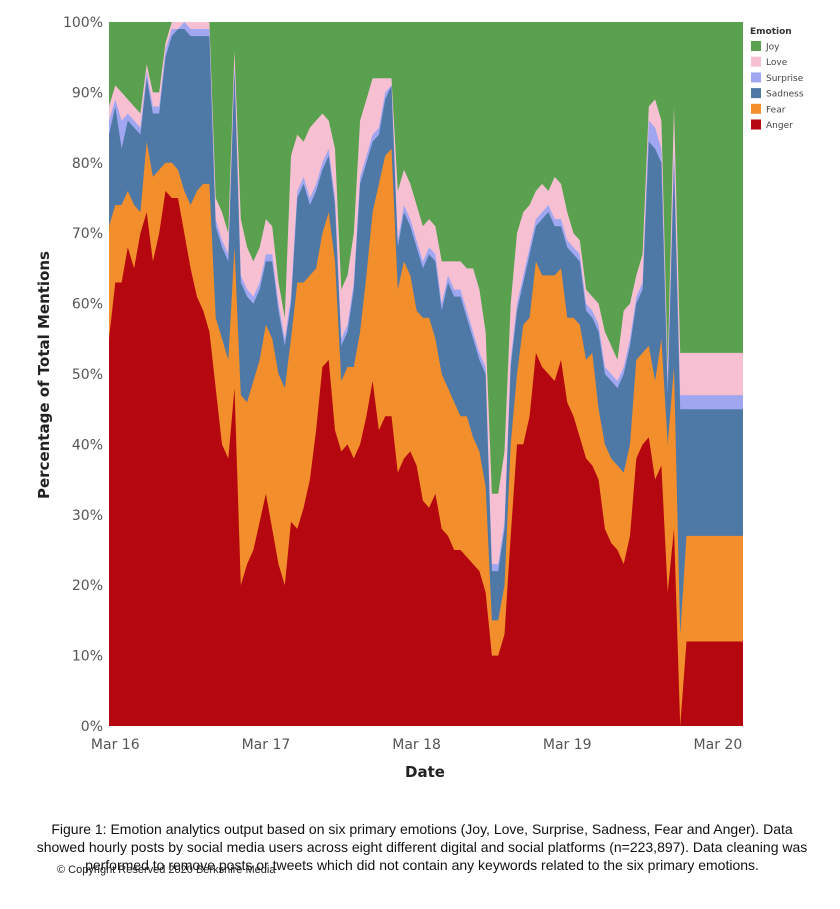 This screenshot has height=909, width=840. I want to click on x-axis-title: Date, so click(425, 772).